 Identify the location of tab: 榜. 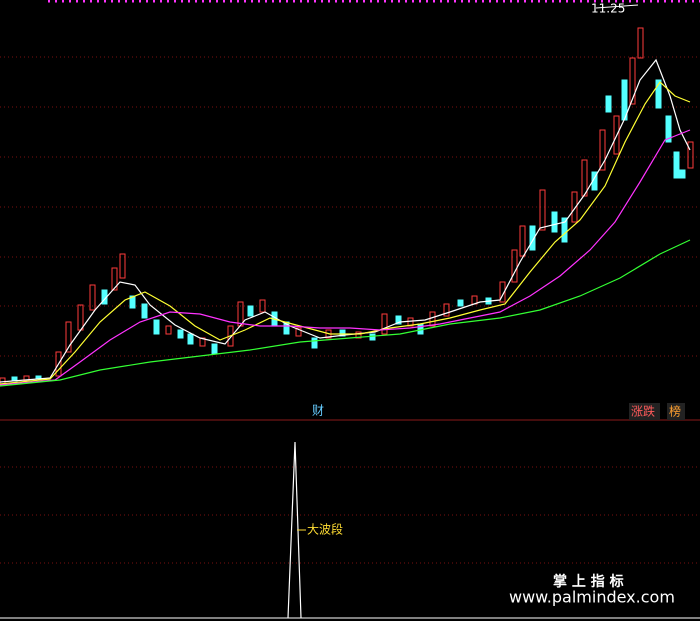
(675, 411).